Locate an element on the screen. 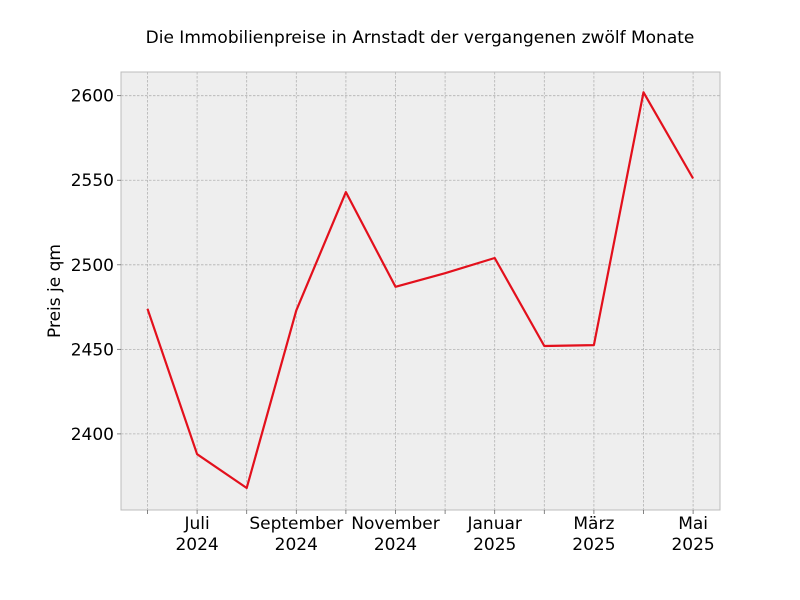 The height and width of the screenshot is (600, 800). y-tick-label: 2450 is located at coordinates (92, 350).